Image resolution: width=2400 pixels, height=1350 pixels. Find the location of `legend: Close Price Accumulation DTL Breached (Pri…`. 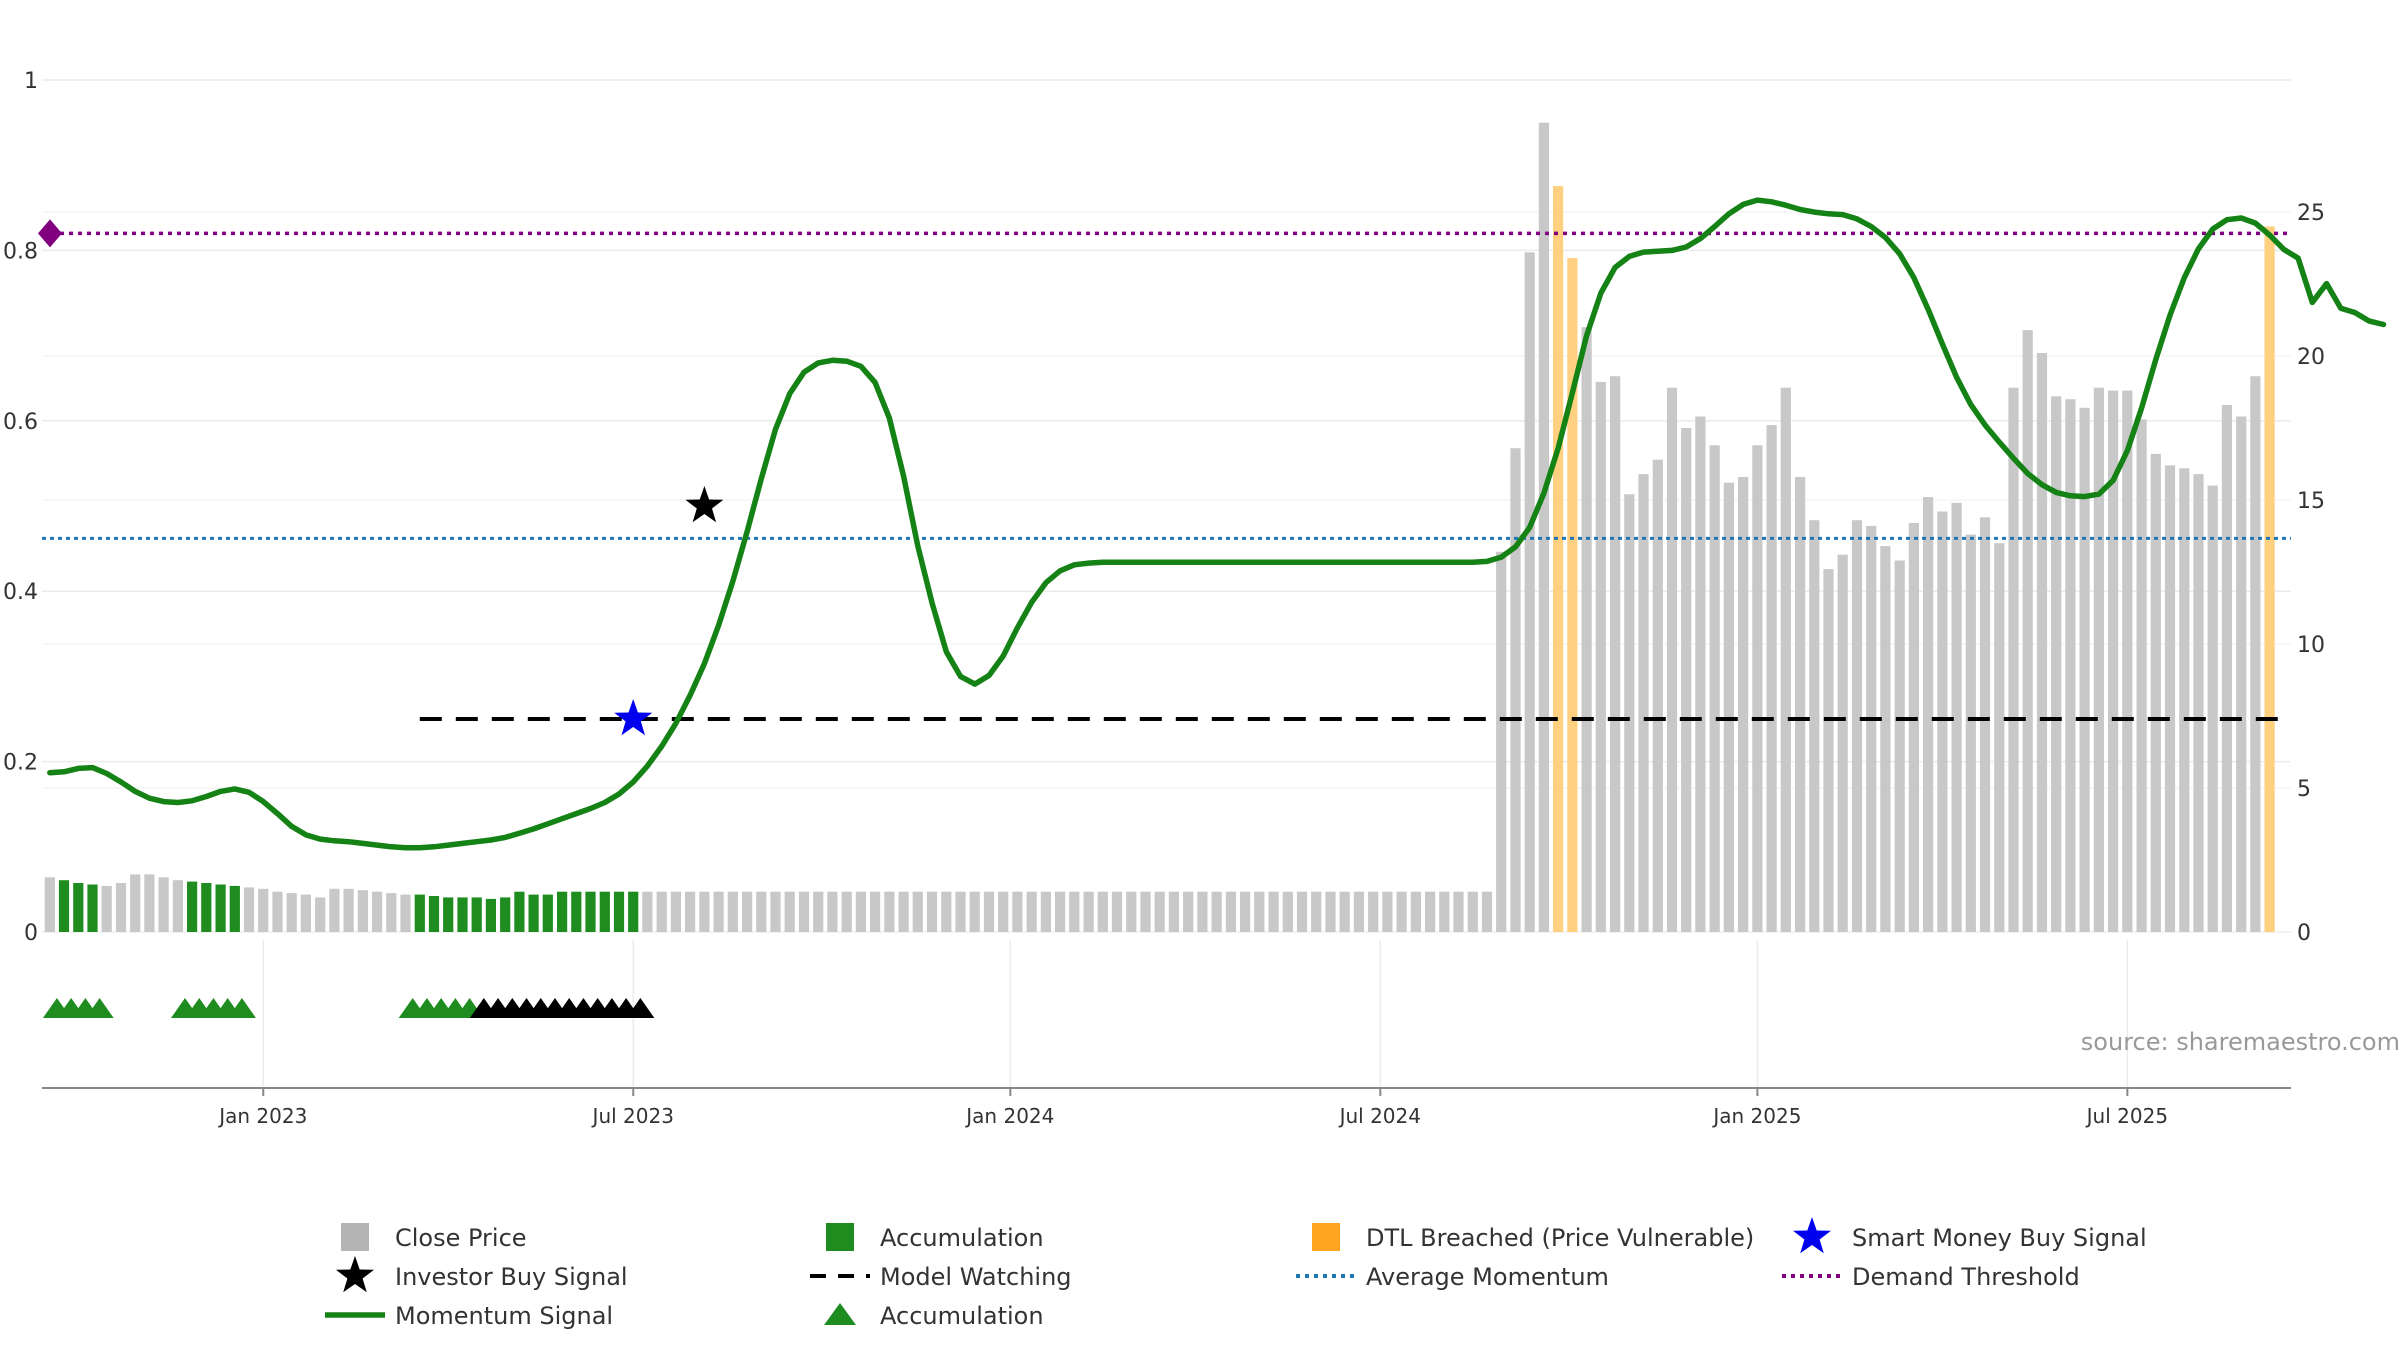

legend: Close Price Accumulation DTL Breached (Pri… is located at coordinates (1236, 1273).